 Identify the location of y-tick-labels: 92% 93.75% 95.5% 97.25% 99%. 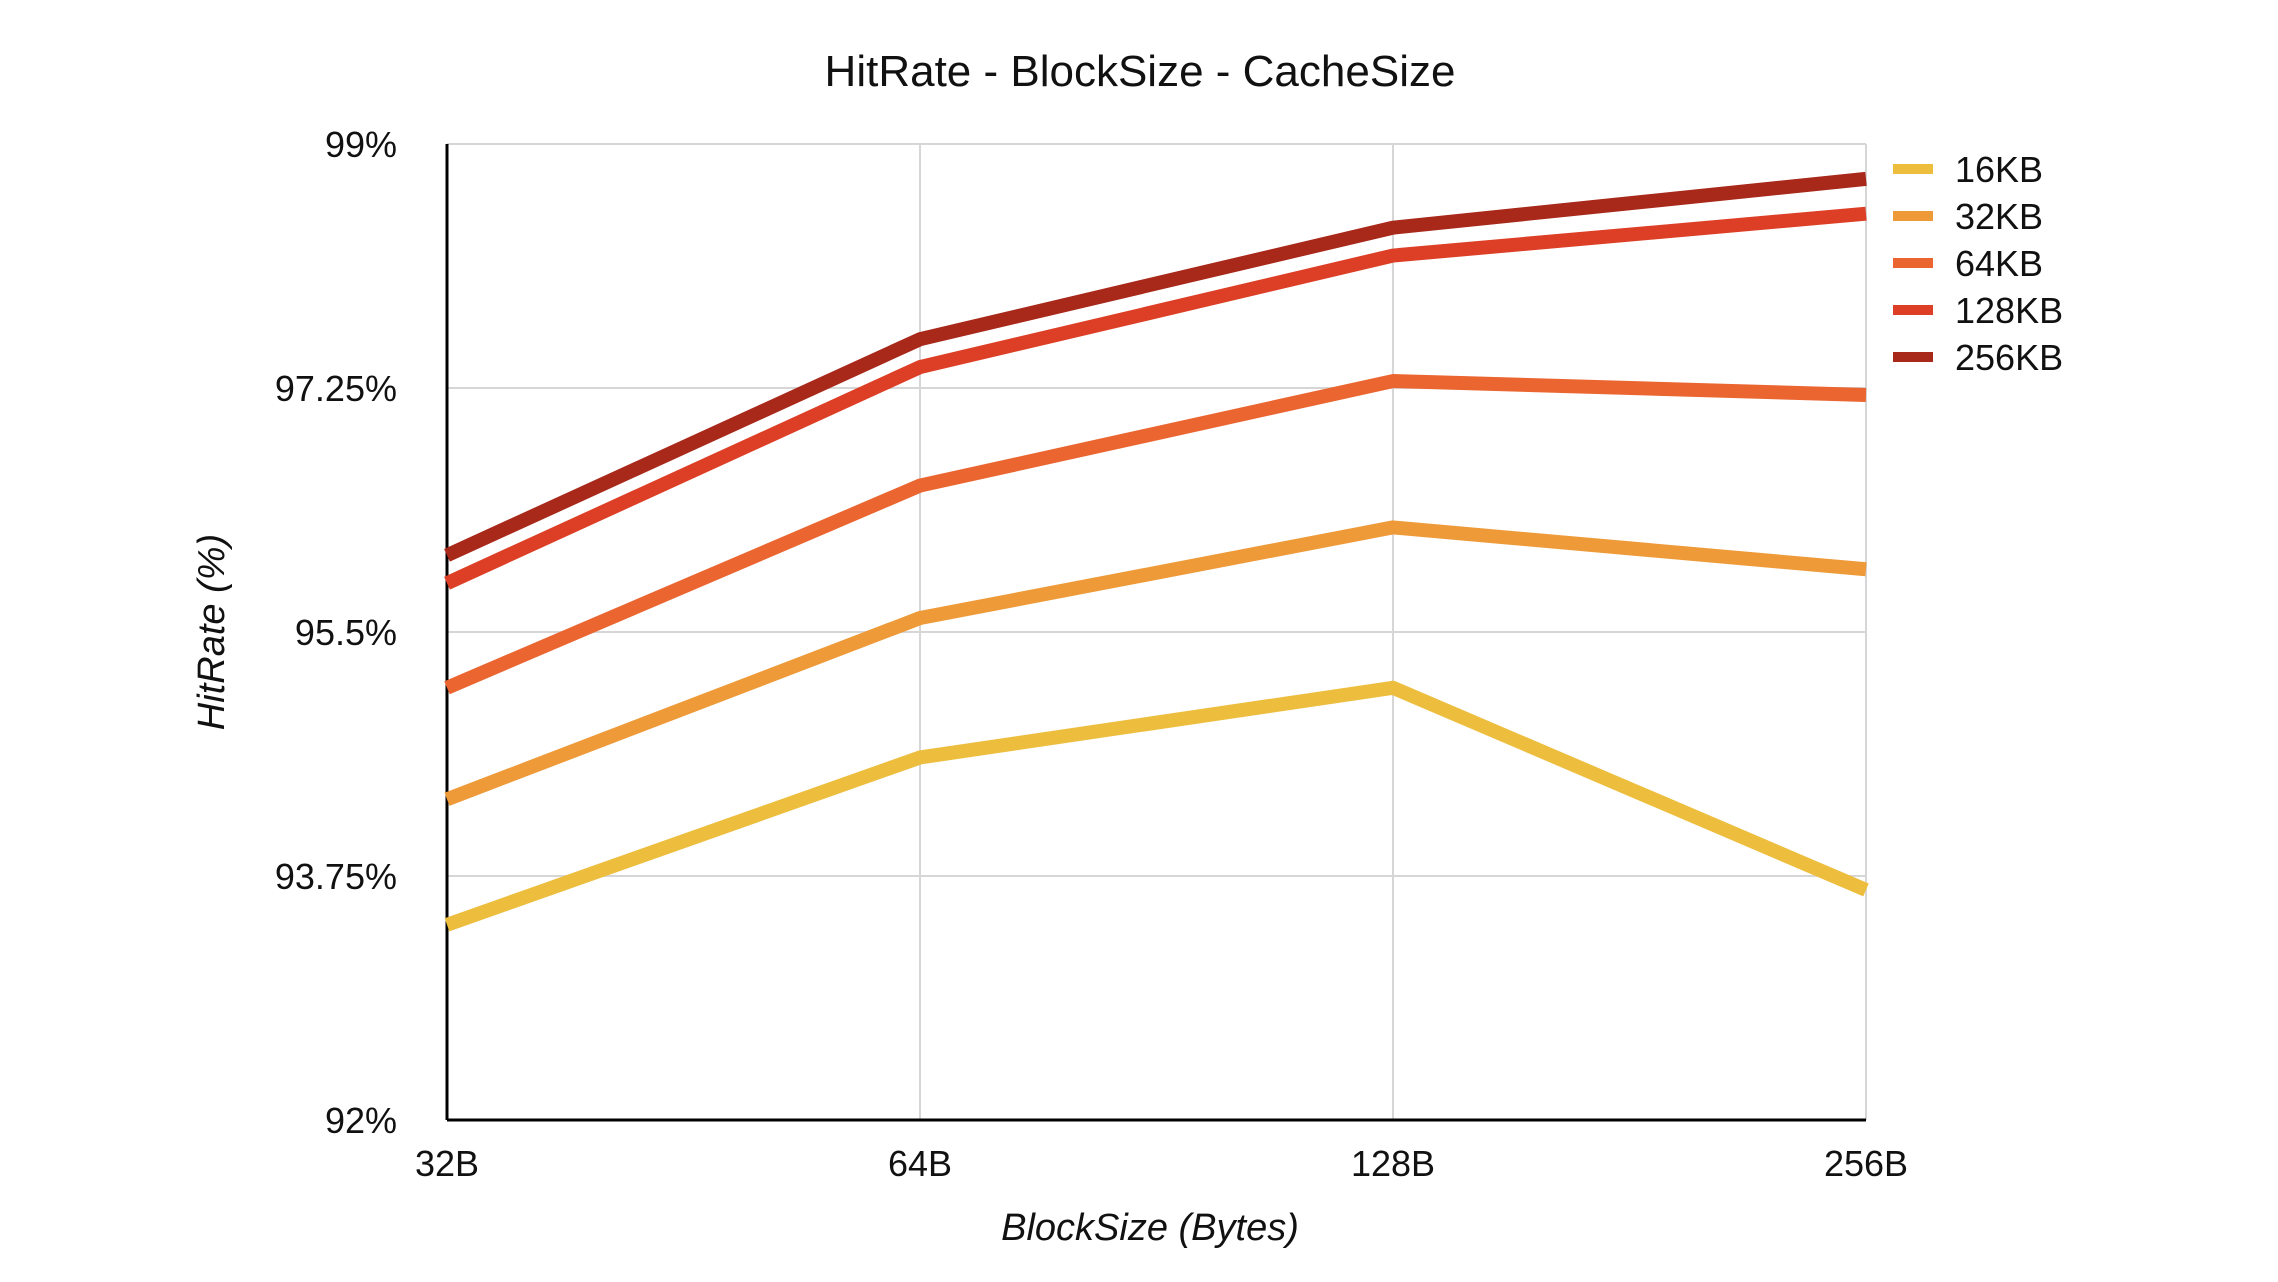
(336, 632).